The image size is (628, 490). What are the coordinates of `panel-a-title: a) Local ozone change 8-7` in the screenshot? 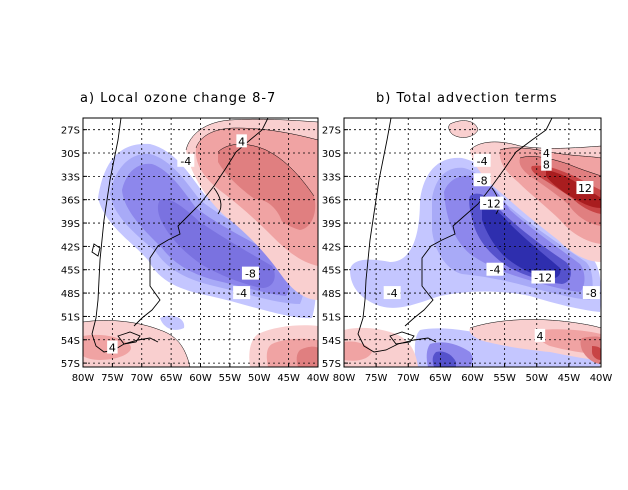 It's located at (178, 98).